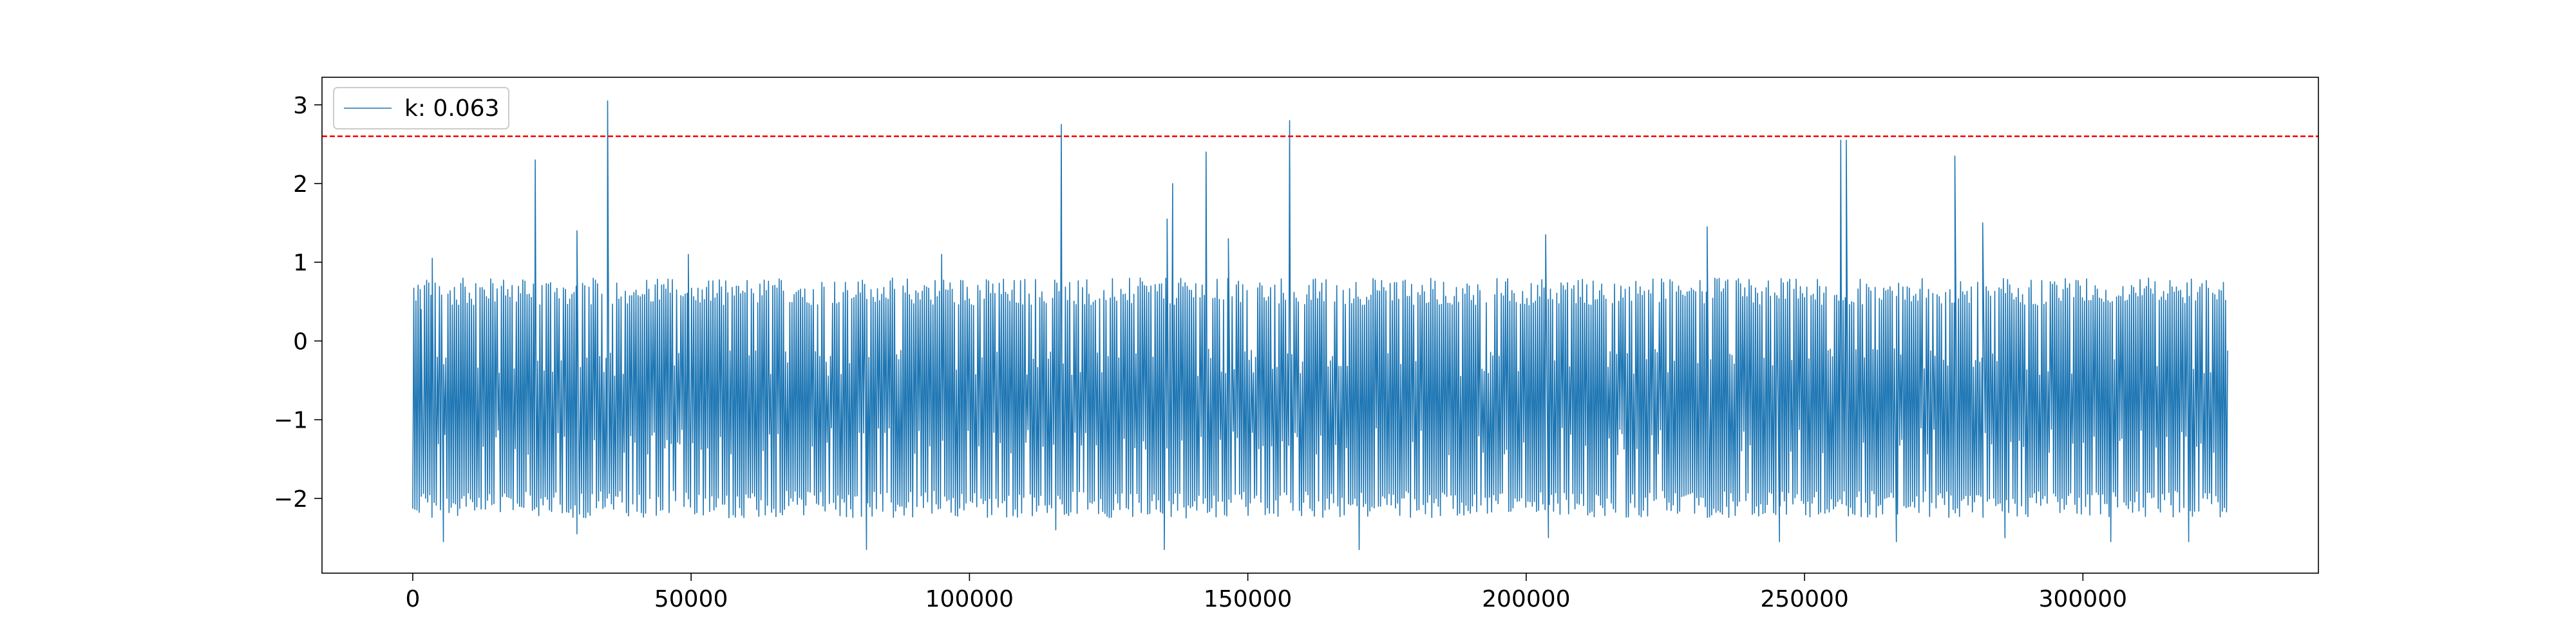  What do you see at coordinates (691, 599) in the screenshot?
I see `x-tick-label: 50000` at bounding box center [691, 599].